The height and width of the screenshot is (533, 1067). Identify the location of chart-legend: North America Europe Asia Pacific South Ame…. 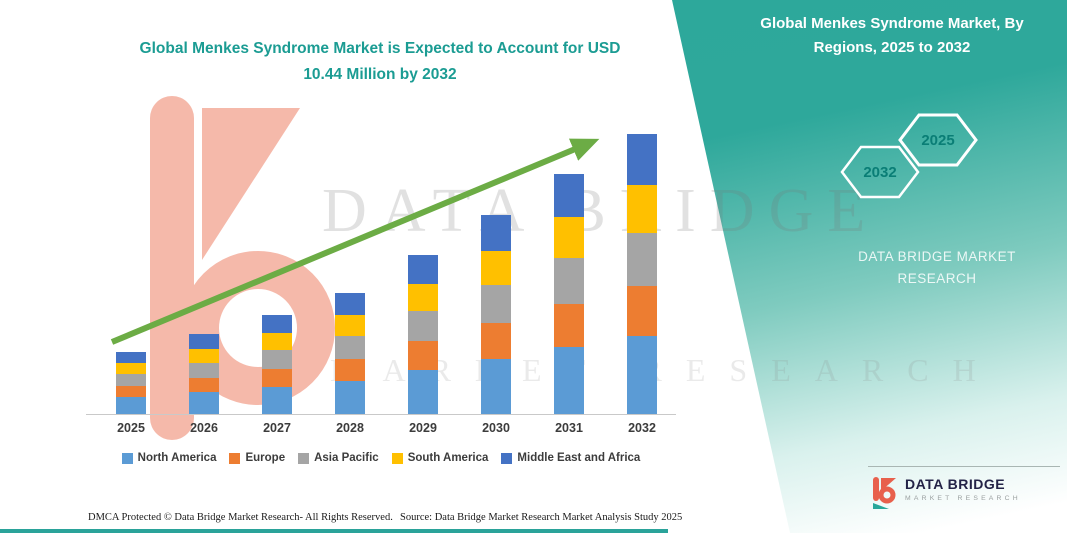
(381, 458).